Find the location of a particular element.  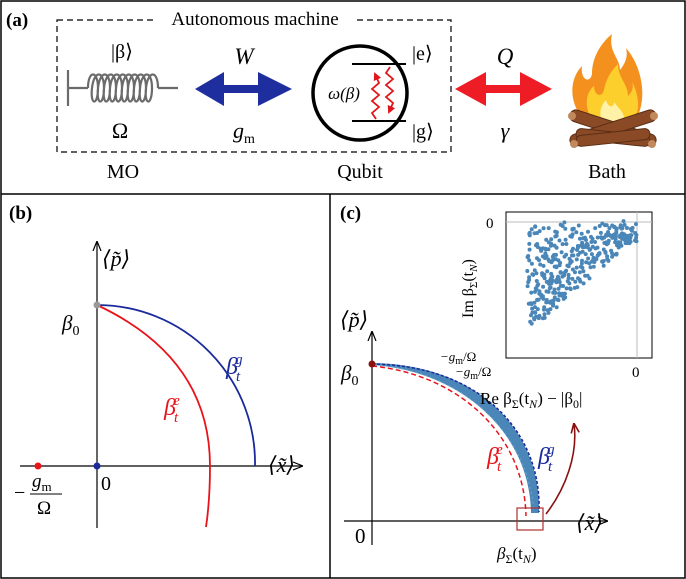

panel-c-curve-excited-label: βte is located at coordinates (494, 458).